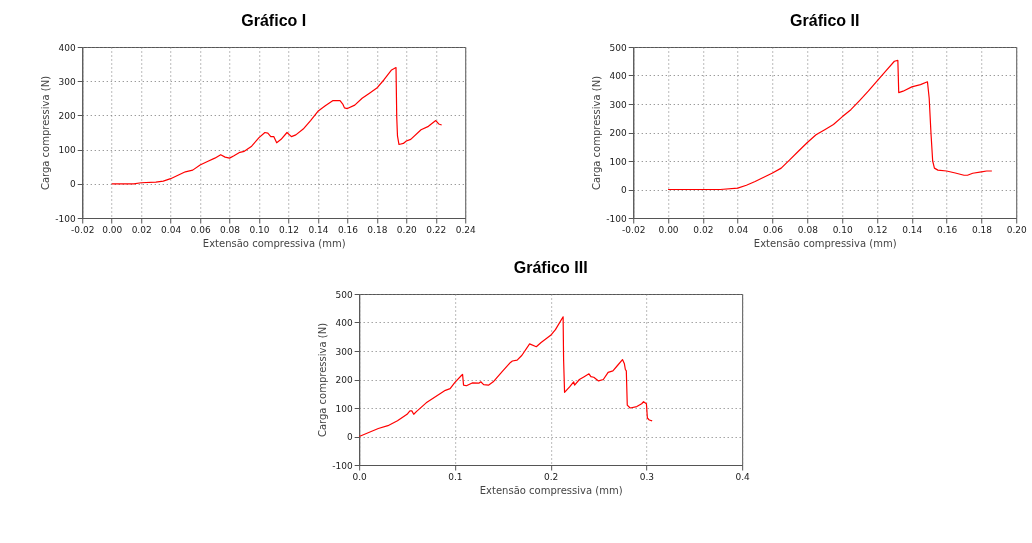 This screenshot has height=543, width=1032. What do you see at coordinates (436, 229) in the screenshot?
I see `x-tick-label: 0.22` at bounding box center [436, 229].